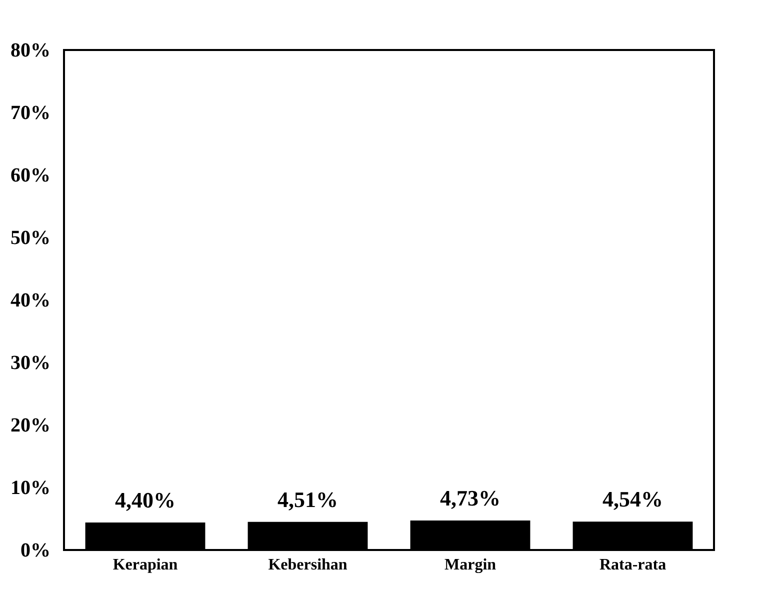 This screenshot has height=592, width=759. What do you see at coordinates (30, 175) in the screenshot?
I see `y-tick-label: 60%` at bounding box center [30, 175].